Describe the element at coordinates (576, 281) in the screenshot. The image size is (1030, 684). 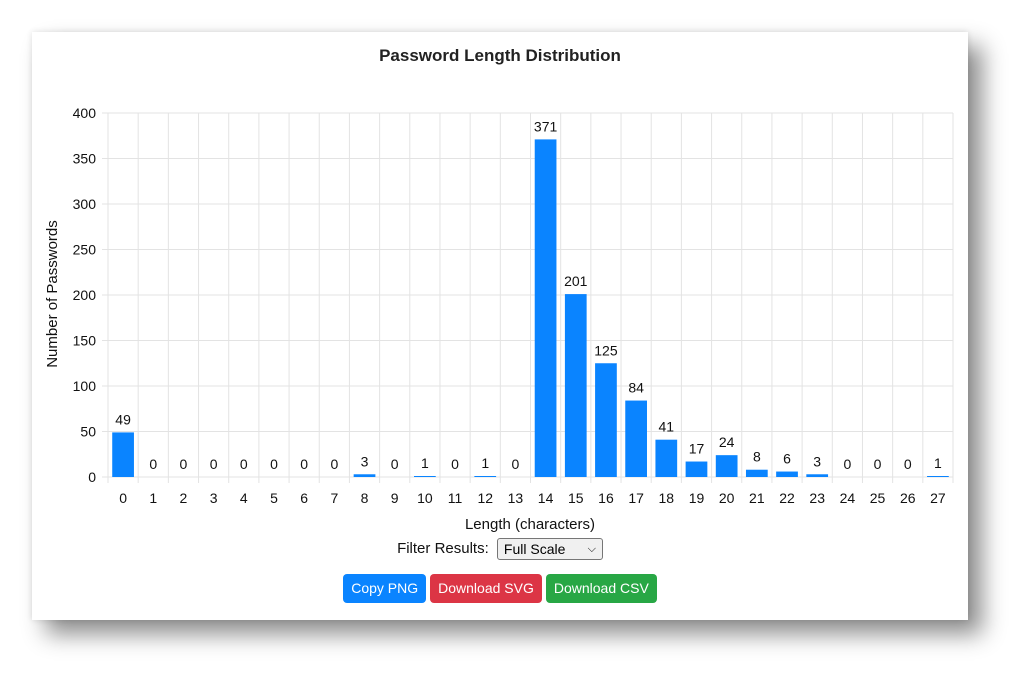
I see `bar-value-label: 201` at that location.